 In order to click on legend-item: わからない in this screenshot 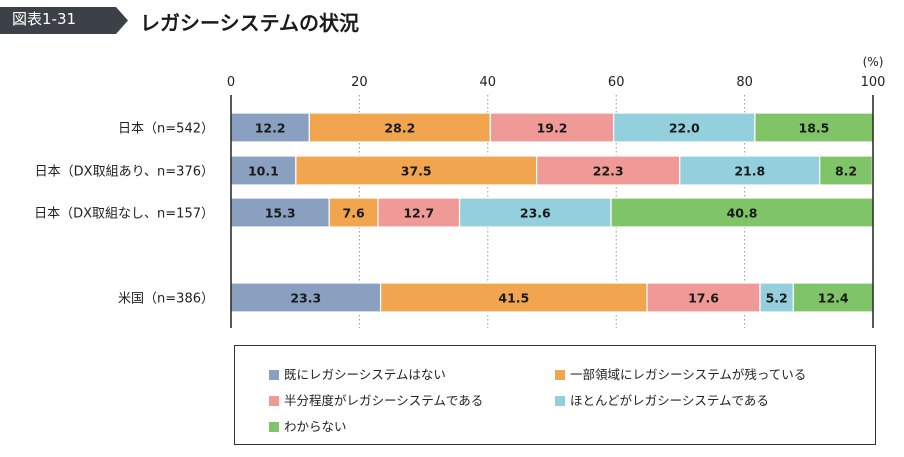, I will do `click(308, 425)`.